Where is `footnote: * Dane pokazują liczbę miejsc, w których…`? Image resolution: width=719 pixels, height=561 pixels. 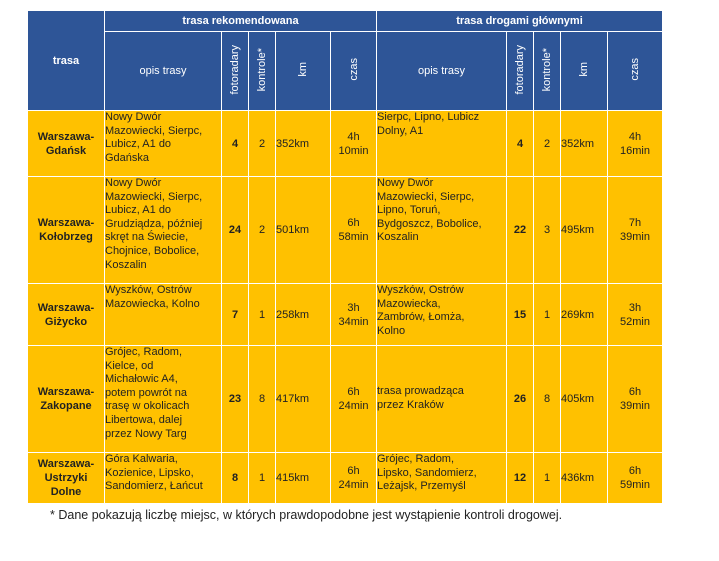
footnote: * Dane pokazują liczbę miejsc, w których… is located at coordinates (306, 515).